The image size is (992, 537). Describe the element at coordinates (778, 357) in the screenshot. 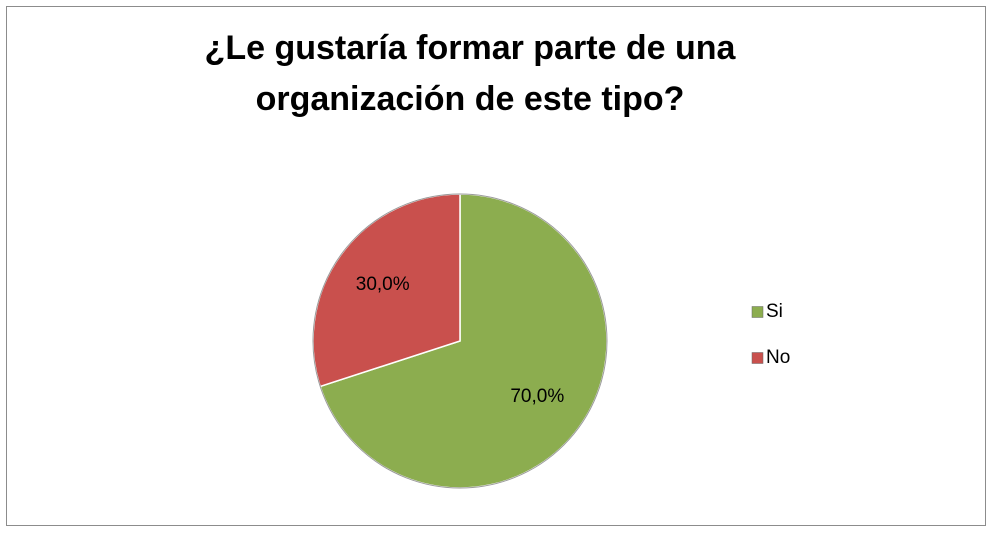

I see `legend-label: No` at that location.